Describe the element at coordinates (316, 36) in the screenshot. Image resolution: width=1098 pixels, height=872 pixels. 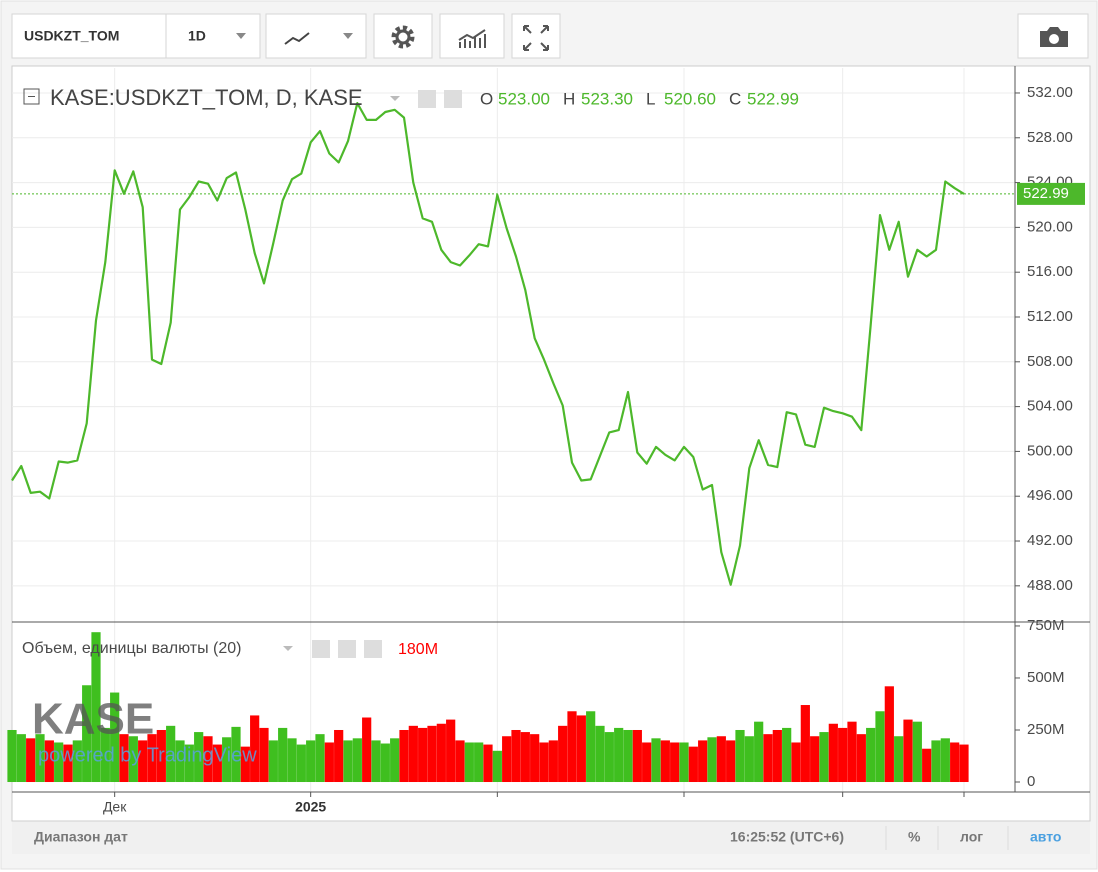
I see `chart-type-button` at that location.